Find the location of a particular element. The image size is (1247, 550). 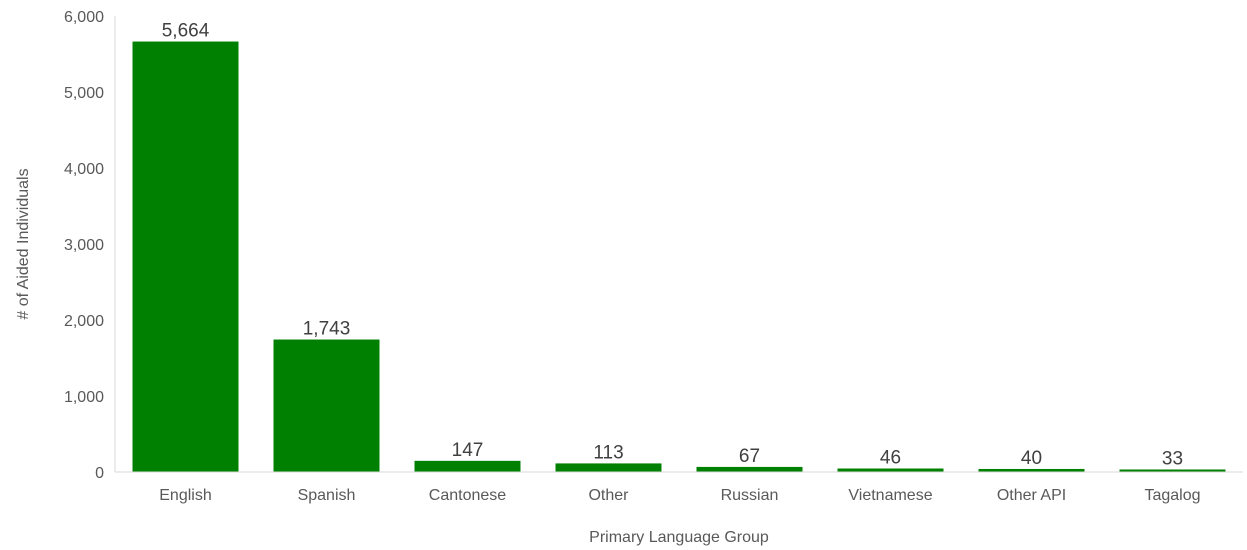

y-tick-label: 0 is located at coordinates (99, 473).